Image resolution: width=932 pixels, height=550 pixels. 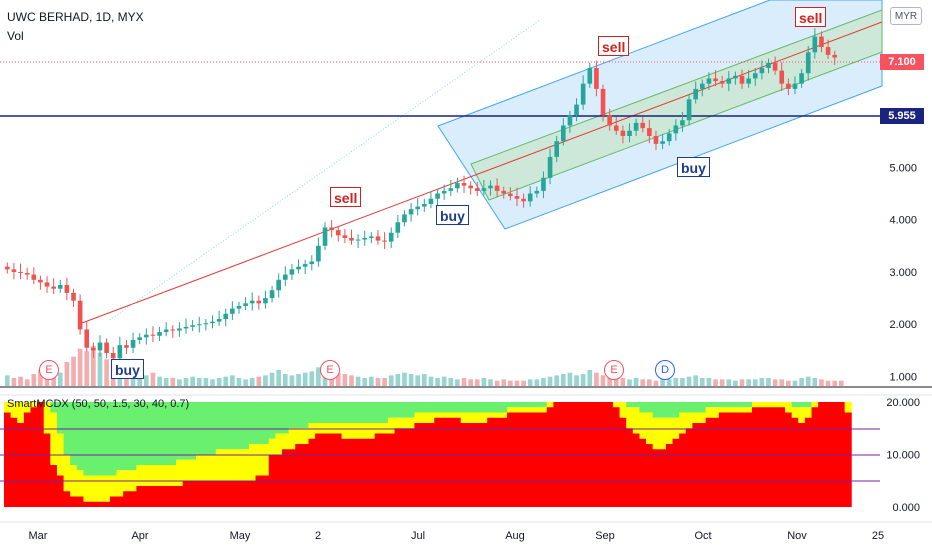 What do you see at coordinates (903, 455) in the screenshot?
I see `indicator-axis: 20.000 10.000 0.000` at bounding box center [903, 455].